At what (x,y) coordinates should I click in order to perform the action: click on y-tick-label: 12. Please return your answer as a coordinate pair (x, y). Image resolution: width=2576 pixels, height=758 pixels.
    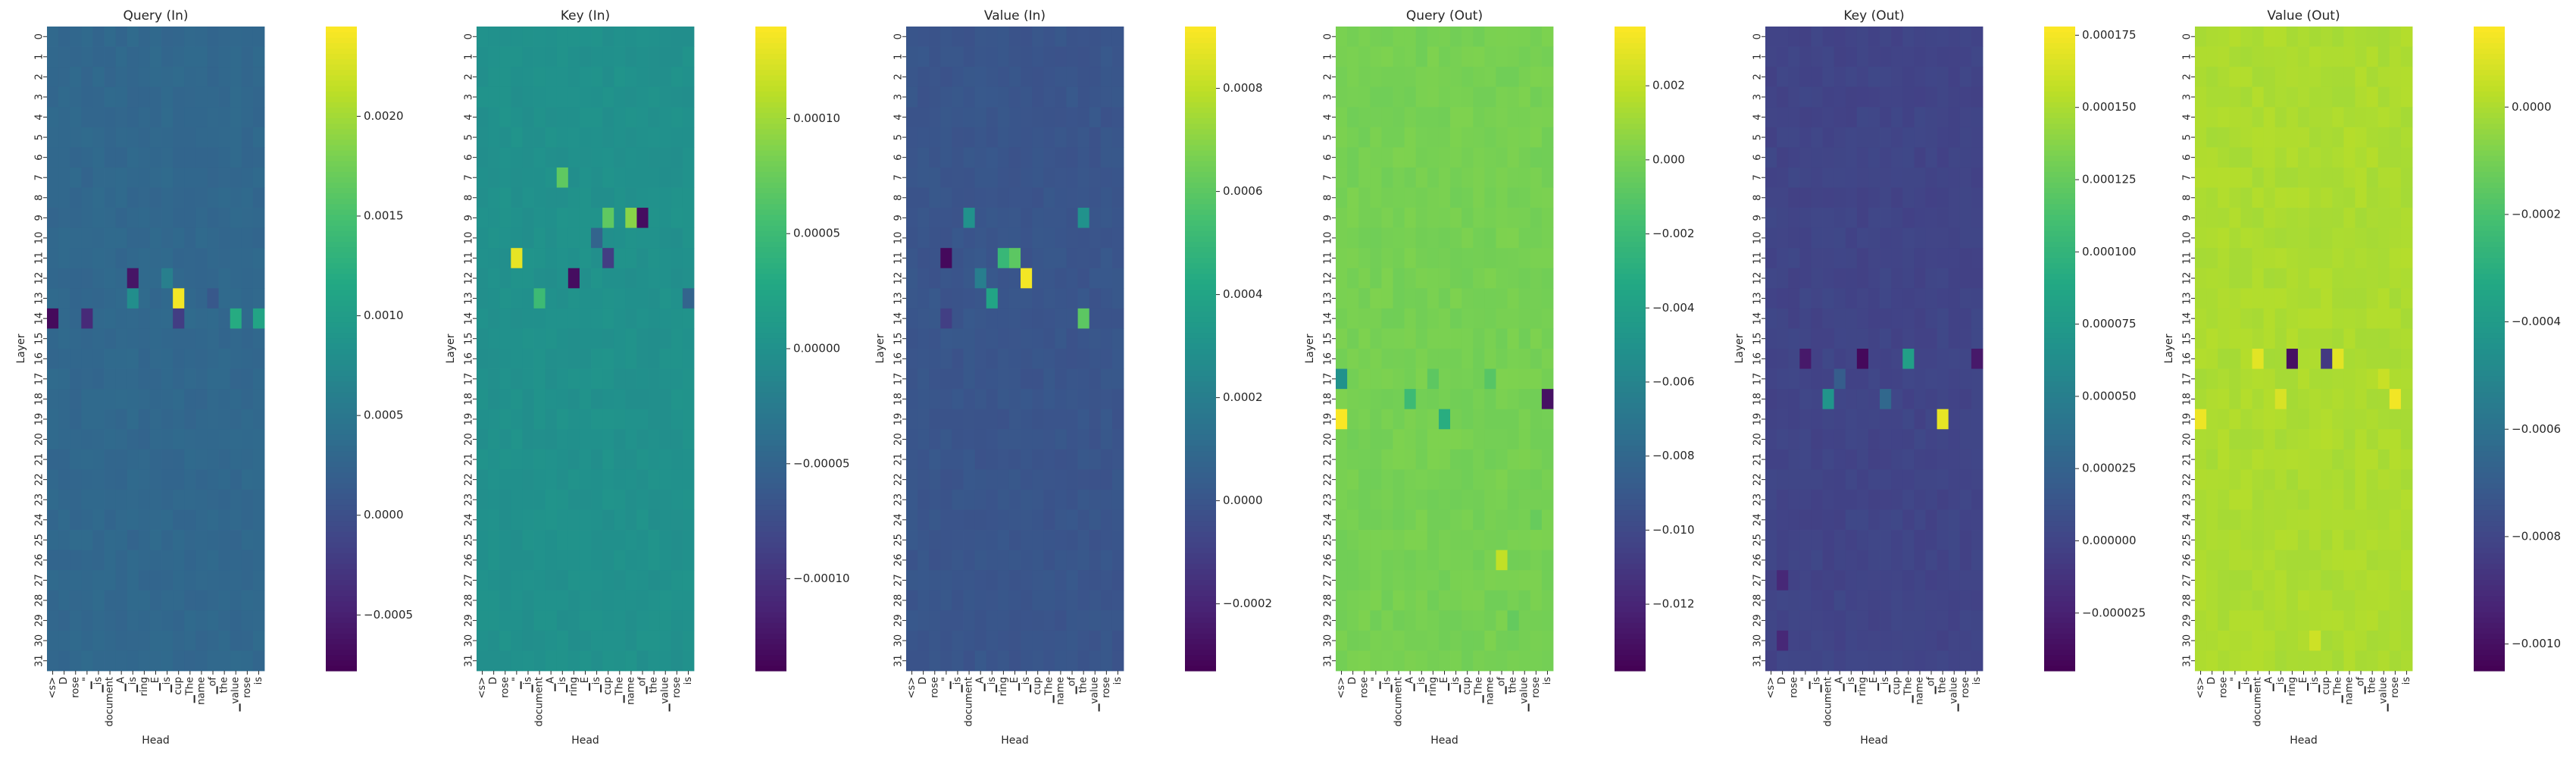
    Looking at the image, I should click on (39, 278).